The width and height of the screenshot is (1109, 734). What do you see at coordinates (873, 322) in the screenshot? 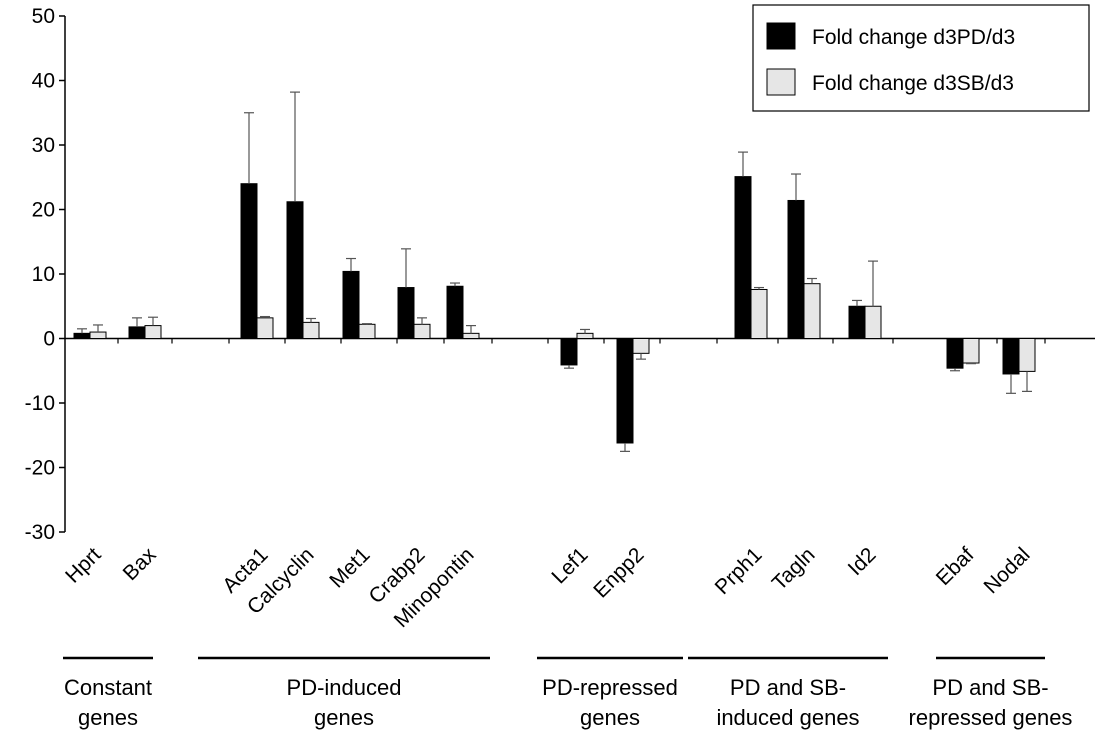
I see `bar-sb-id2` at bounding box center [873, 322].